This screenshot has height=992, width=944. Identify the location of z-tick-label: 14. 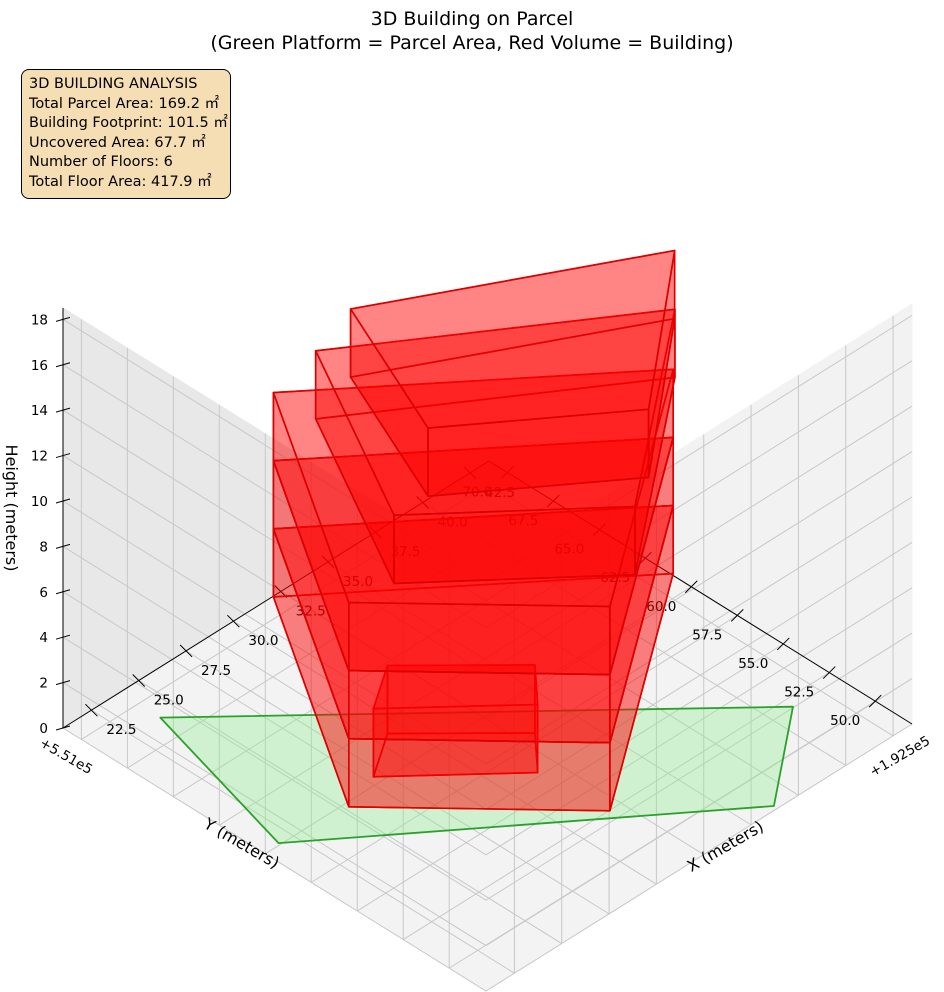
(39, 411).